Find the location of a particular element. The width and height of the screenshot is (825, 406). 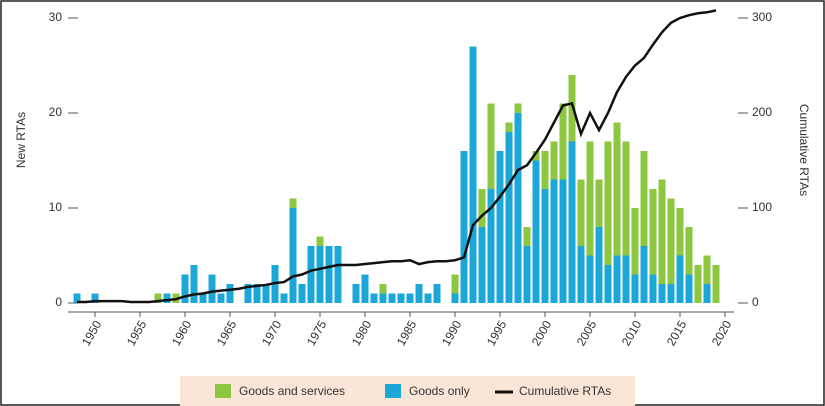

y-tick-label: 20 is located at coordinates (56, 112).